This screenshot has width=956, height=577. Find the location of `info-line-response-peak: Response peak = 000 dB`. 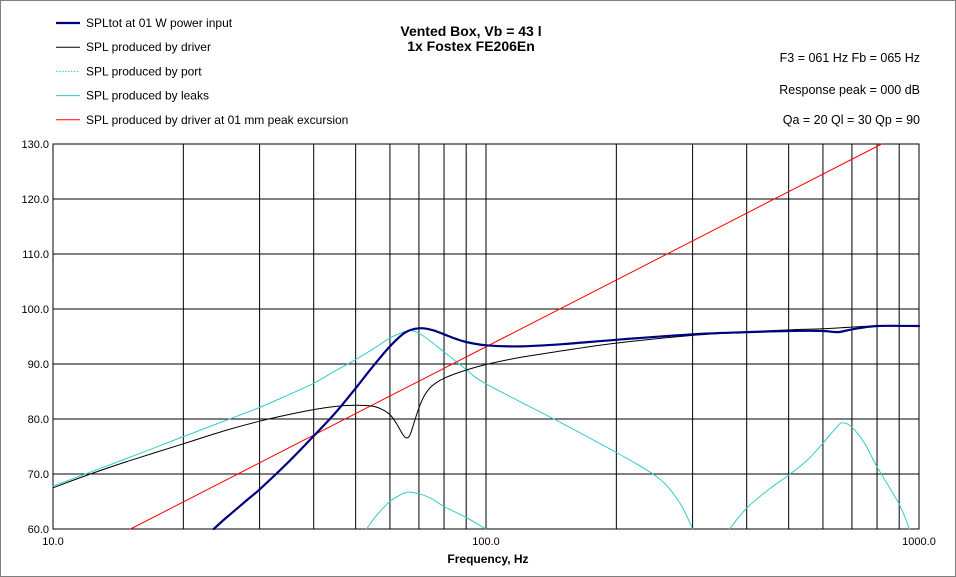

info-line-response-peak: Response peak = 000 dB is located at coordinates (849, 90).